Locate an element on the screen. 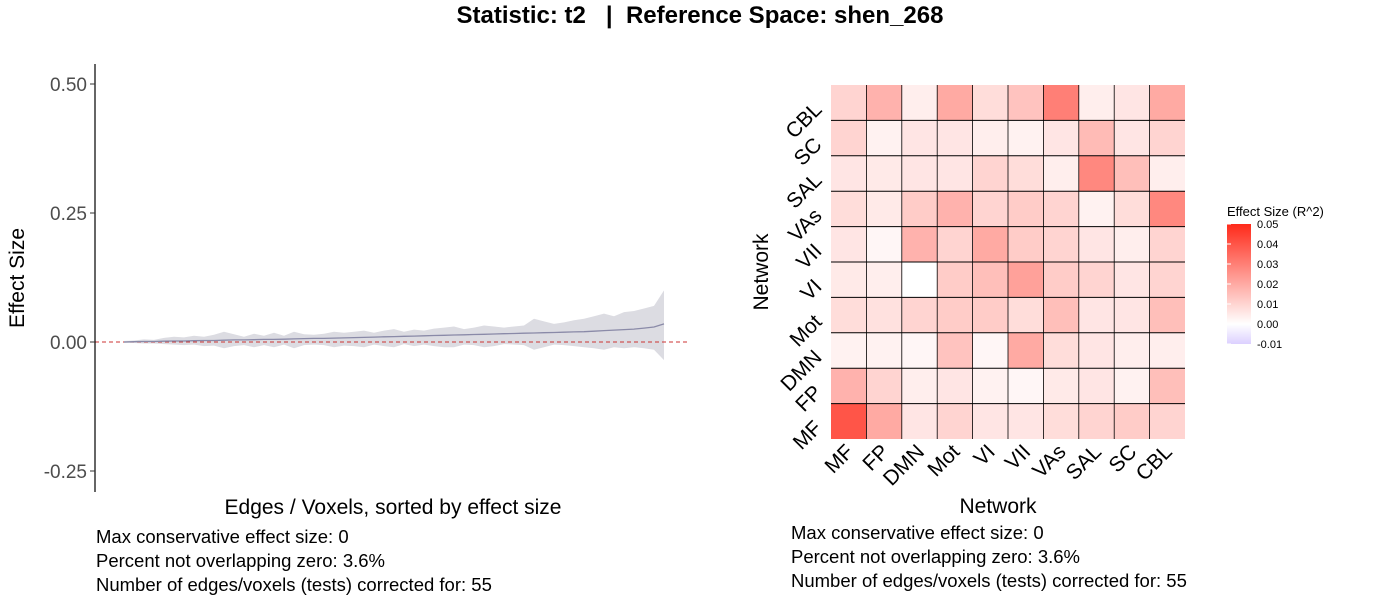 This screenshot has width=1400, height=600. y-tick-label: DMN is located at coordinates (801, 371).